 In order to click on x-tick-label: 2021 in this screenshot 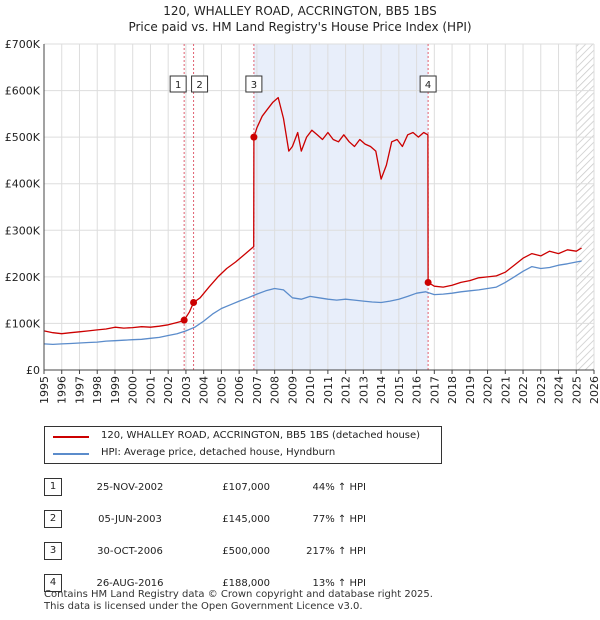, I will do `click(505, 390)`.